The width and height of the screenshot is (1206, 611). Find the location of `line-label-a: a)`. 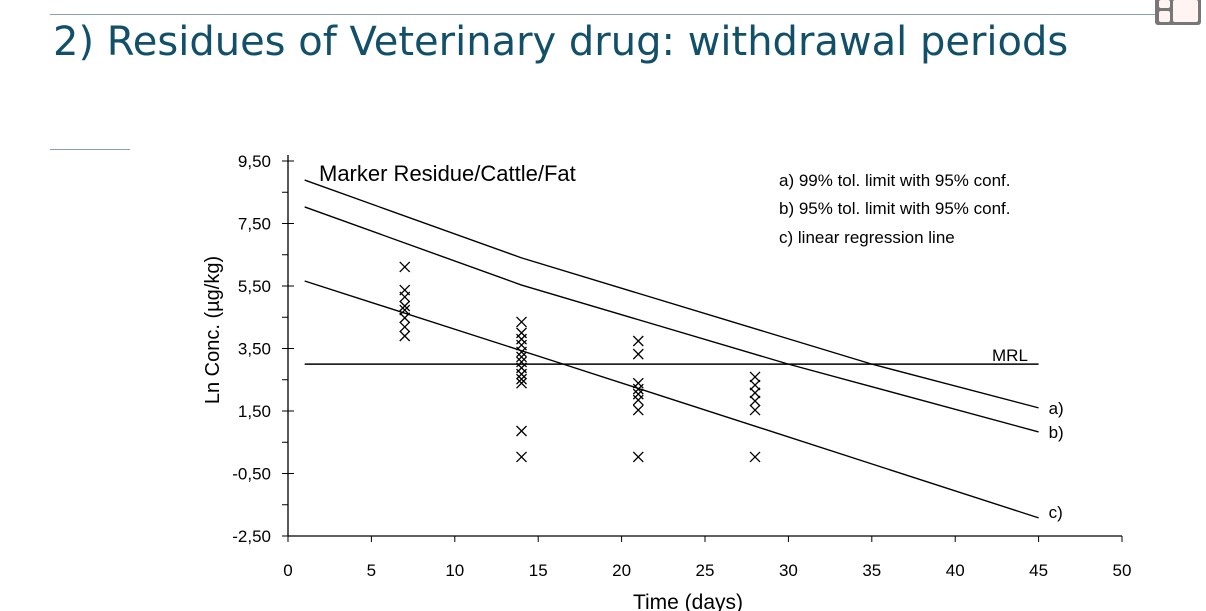

line-label-a: a) is located at coordinates (1056, 408).